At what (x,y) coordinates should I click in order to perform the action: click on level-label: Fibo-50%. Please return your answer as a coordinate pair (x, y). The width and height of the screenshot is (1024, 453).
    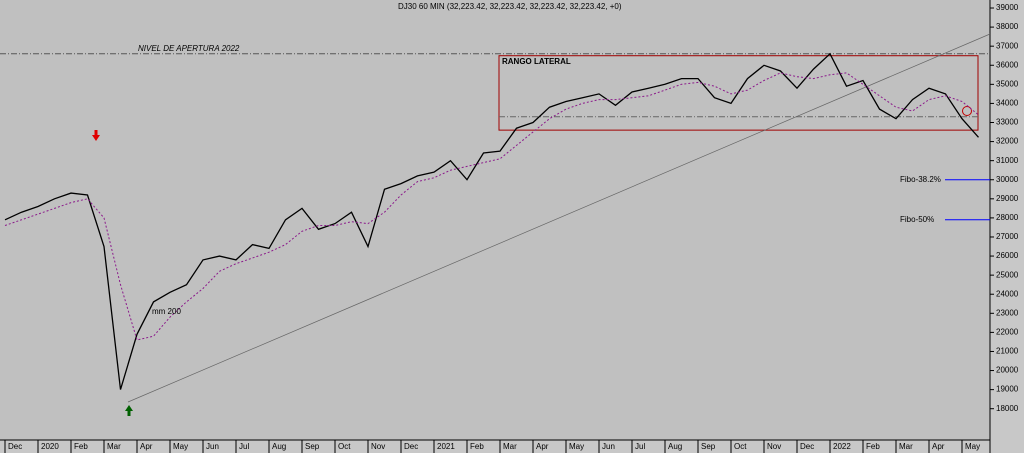
    Looking at the image, I should click on (917, 219).